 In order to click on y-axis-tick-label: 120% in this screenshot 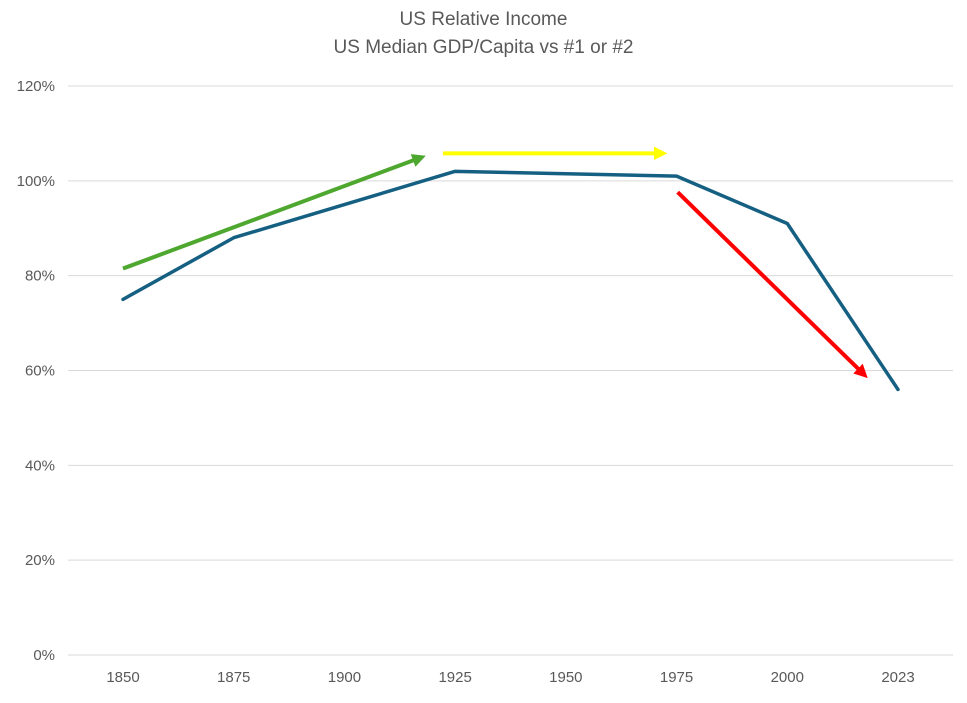, I will do `click(36, 86)`.